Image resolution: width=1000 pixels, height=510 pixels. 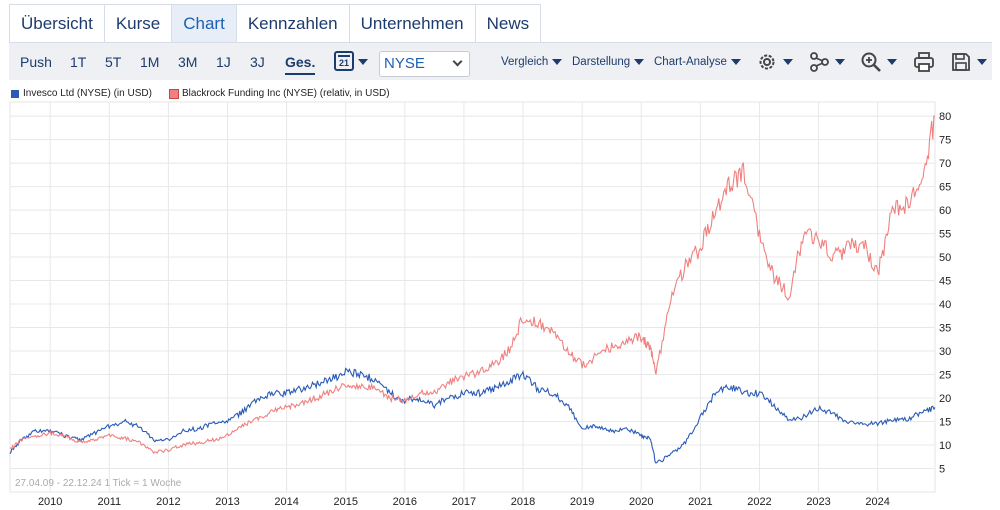 What do you see at coordinates (945, 235) in the screenshot?
I see `y-tick-label: 55` at bounding box center [945, 235].